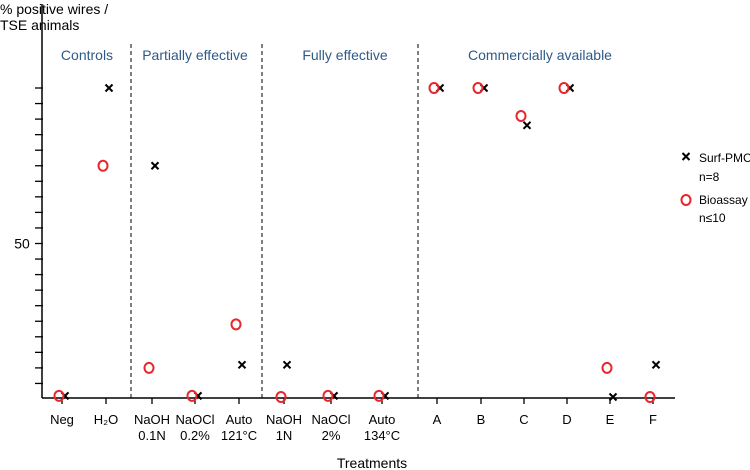 The height and width of the screenshot is (470, 750). What do you see at coordinates (372, 462) in the screenshot?
I see `x-axis-label: Treatments` at bounding box center [372, 462].